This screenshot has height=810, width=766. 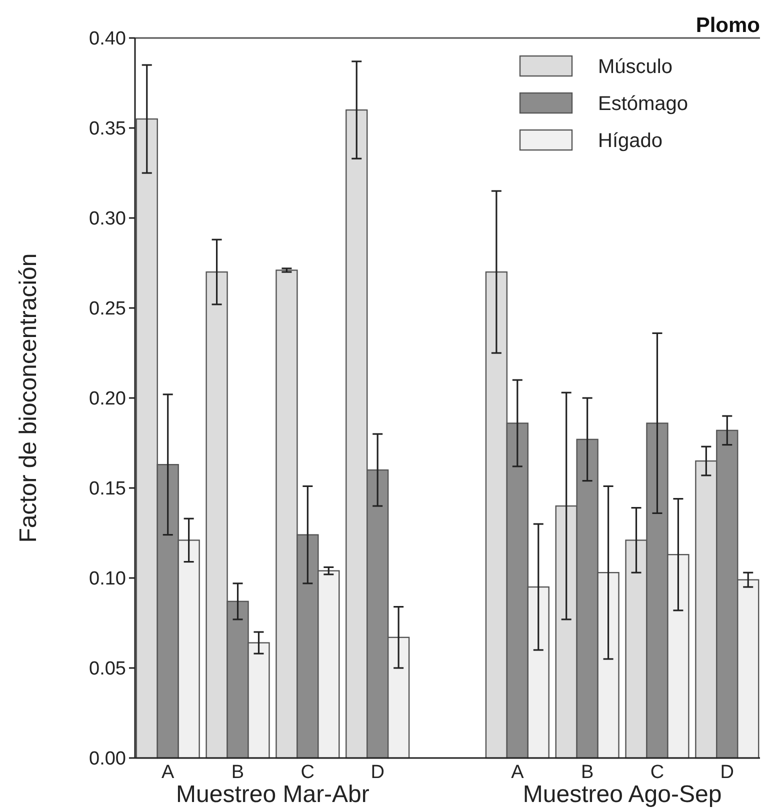 What do you see at coordinates (107, 399) in the screenshot?
I see `y-tick-label: 0.20` at bounding box center [107, 399].